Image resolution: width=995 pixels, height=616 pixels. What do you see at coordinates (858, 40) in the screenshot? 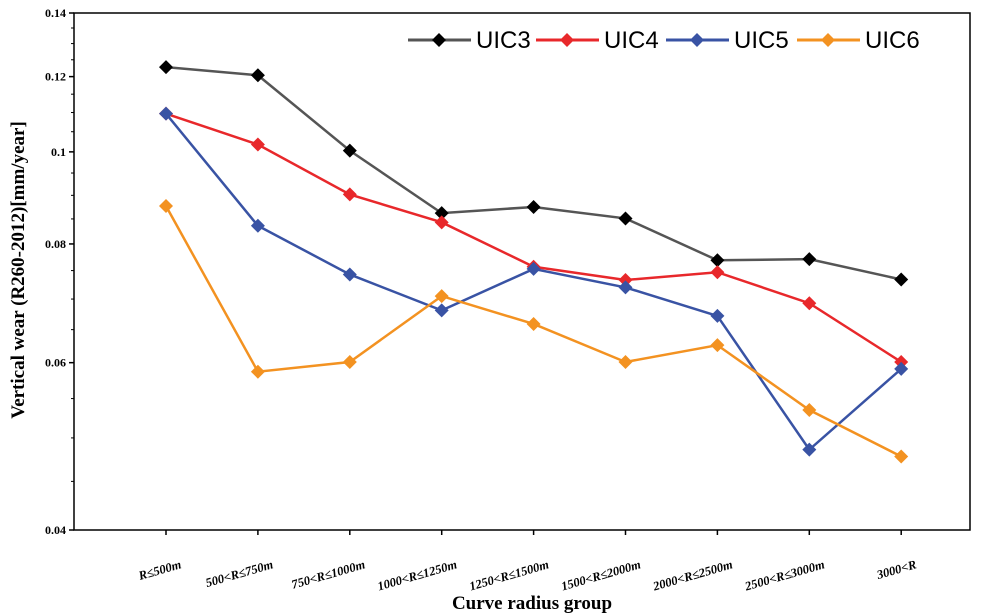
I see `legend-item: UIC6` at bounding box center [858, 40].